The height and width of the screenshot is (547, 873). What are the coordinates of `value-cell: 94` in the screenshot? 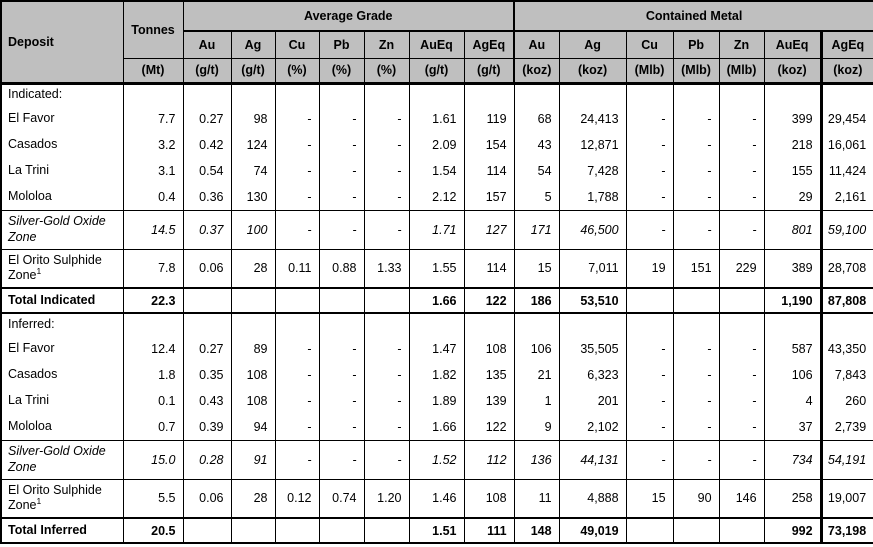 It's located at (252, 427).